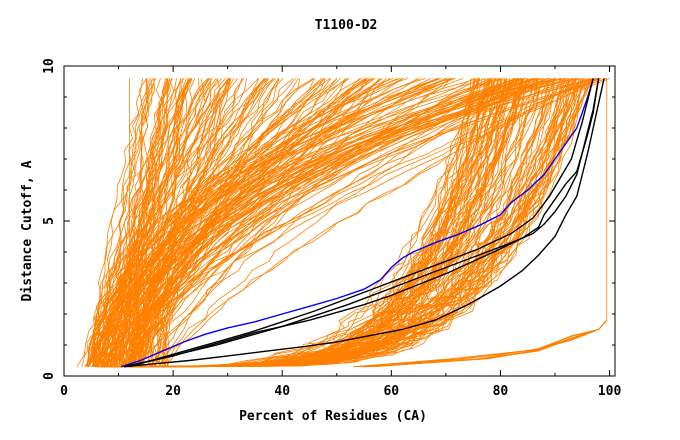 This screenshot has width=680, height=440. Describe the element at coordinates (27, 230) in the screenshot. I see `y-axis-label: Distance Cutoff, A` at that location.